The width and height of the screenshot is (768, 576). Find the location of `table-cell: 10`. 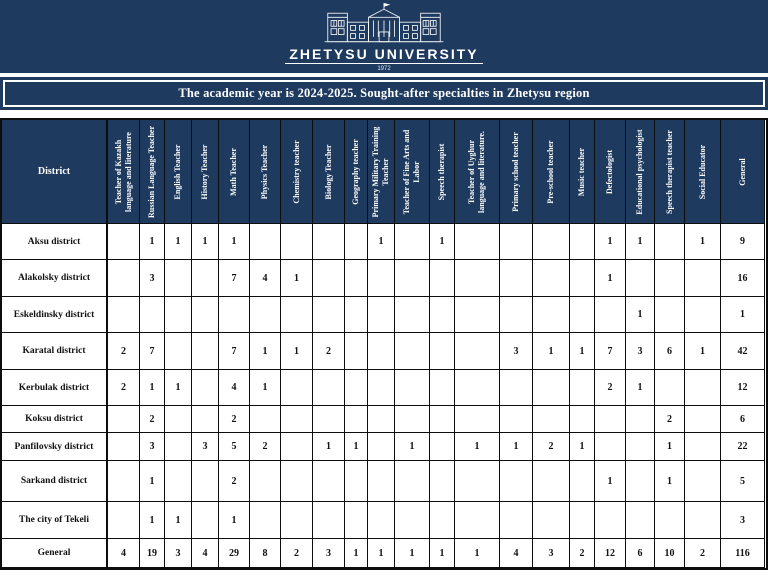

table-cell: 10 is located at coordinates (670, 553).